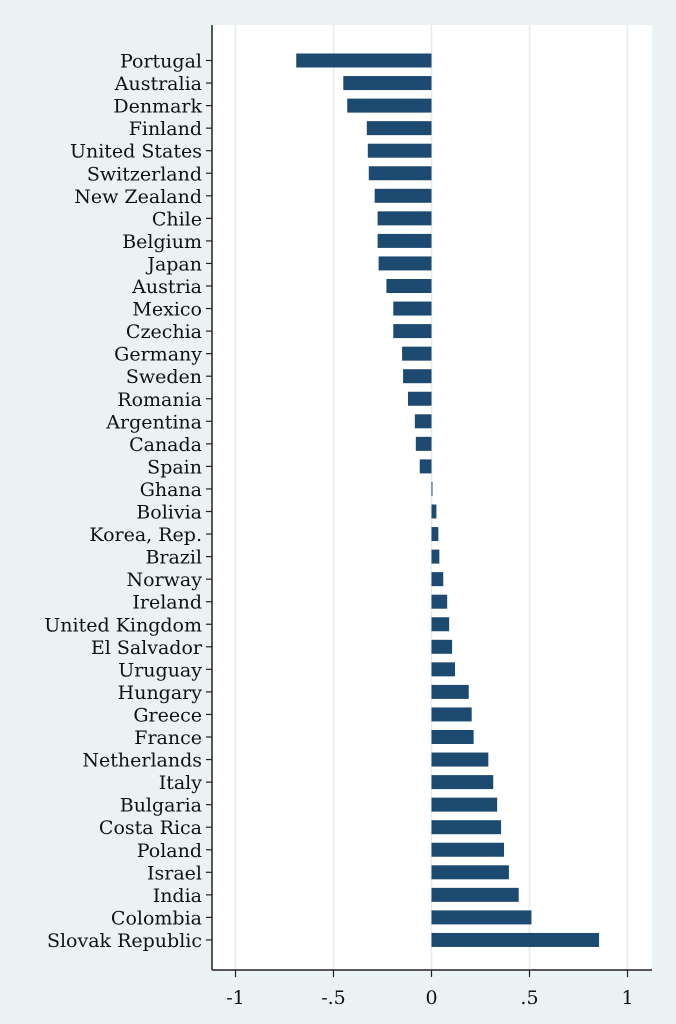 Image resolution: width=676 pixels, height=1024 pixels. I want to click on category-label: Slovak Republic, so click(124, 941).